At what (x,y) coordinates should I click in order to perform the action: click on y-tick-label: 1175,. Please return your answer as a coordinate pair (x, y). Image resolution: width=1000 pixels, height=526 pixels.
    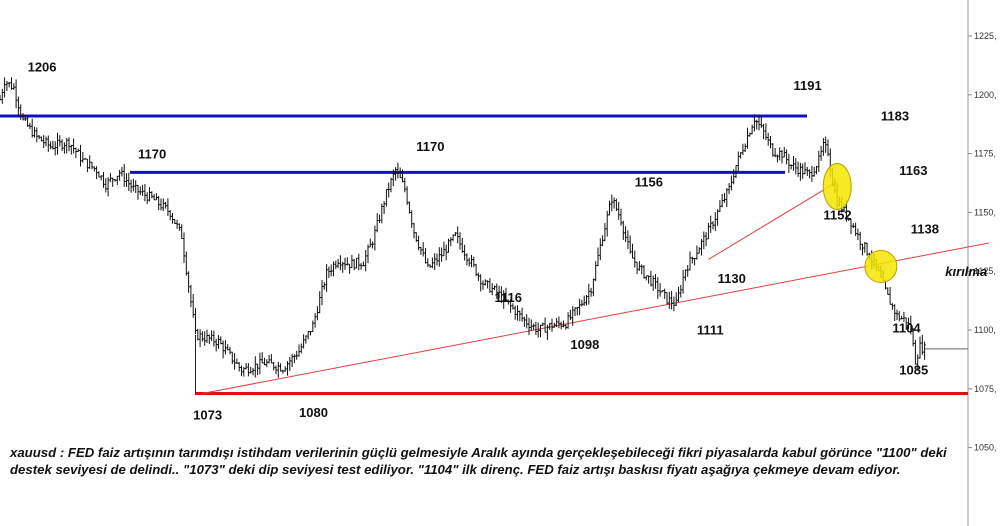
    Looking at the image, I should click on (985, 154).